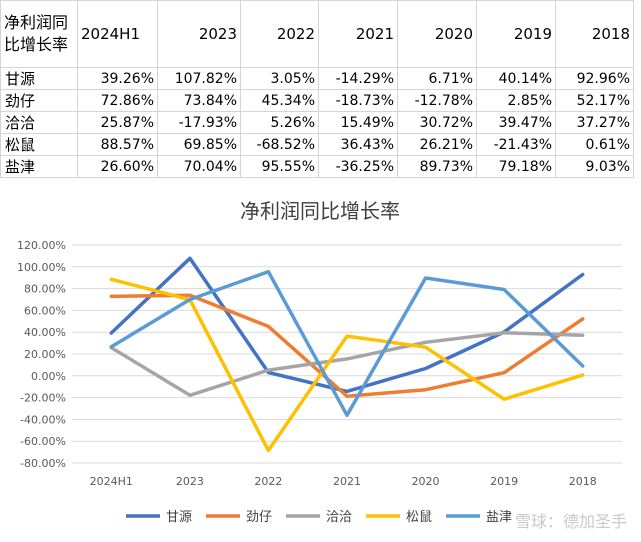  Describe the element at coordinates (279, 144) in the screenshot. I see `table-cell: -68.52%` at that location.